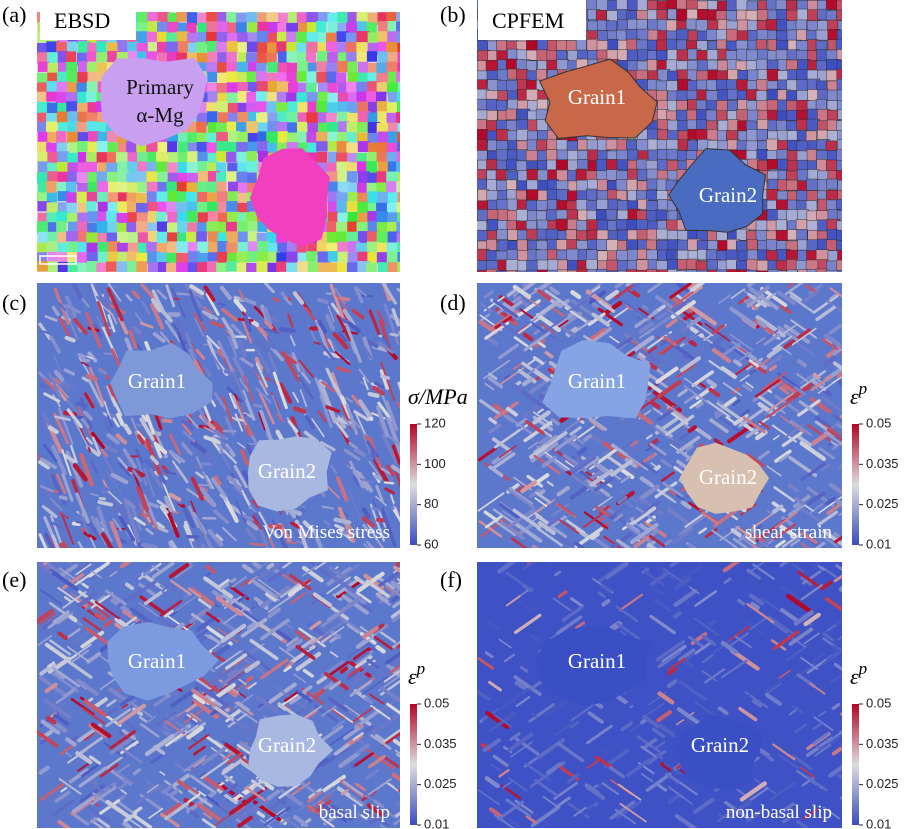  I want to click on micrograph, so click(659, 136).